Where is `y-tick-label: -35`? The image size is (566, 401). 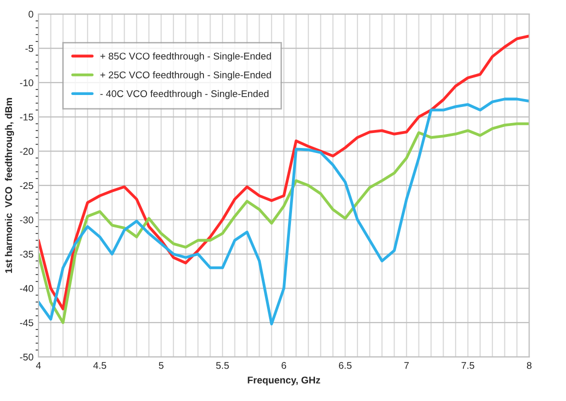
y-tick-label: -35 is located at coordinates (27, 254).